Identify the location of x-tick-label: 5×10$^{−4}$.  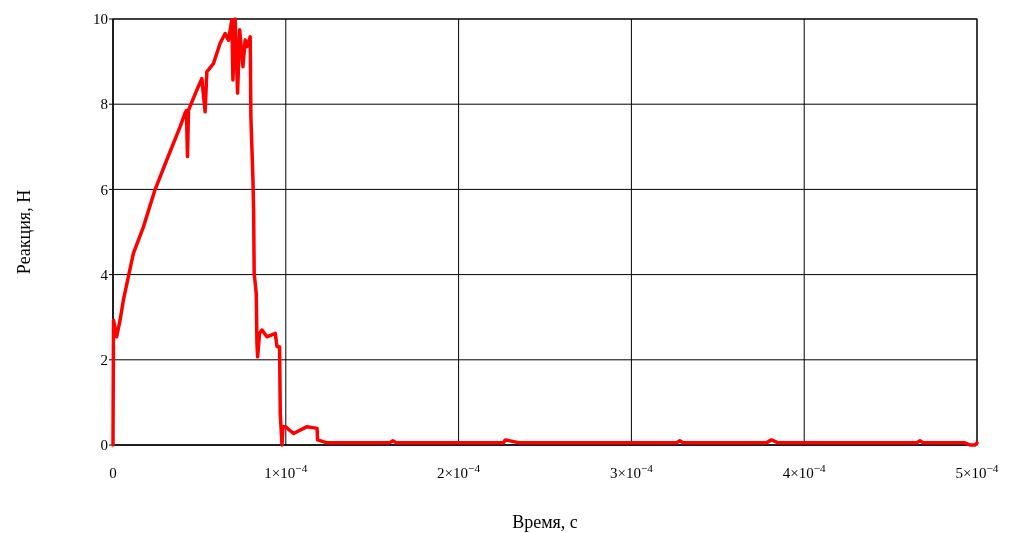
(977, 471).